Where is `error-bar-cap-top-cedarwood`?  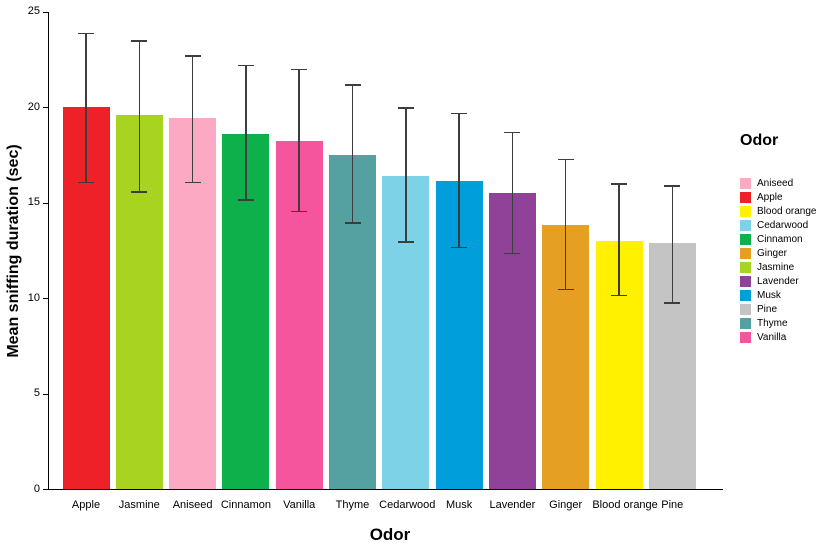 error-bar-cap-top-cedarwood is located at coordinates (405, 108).